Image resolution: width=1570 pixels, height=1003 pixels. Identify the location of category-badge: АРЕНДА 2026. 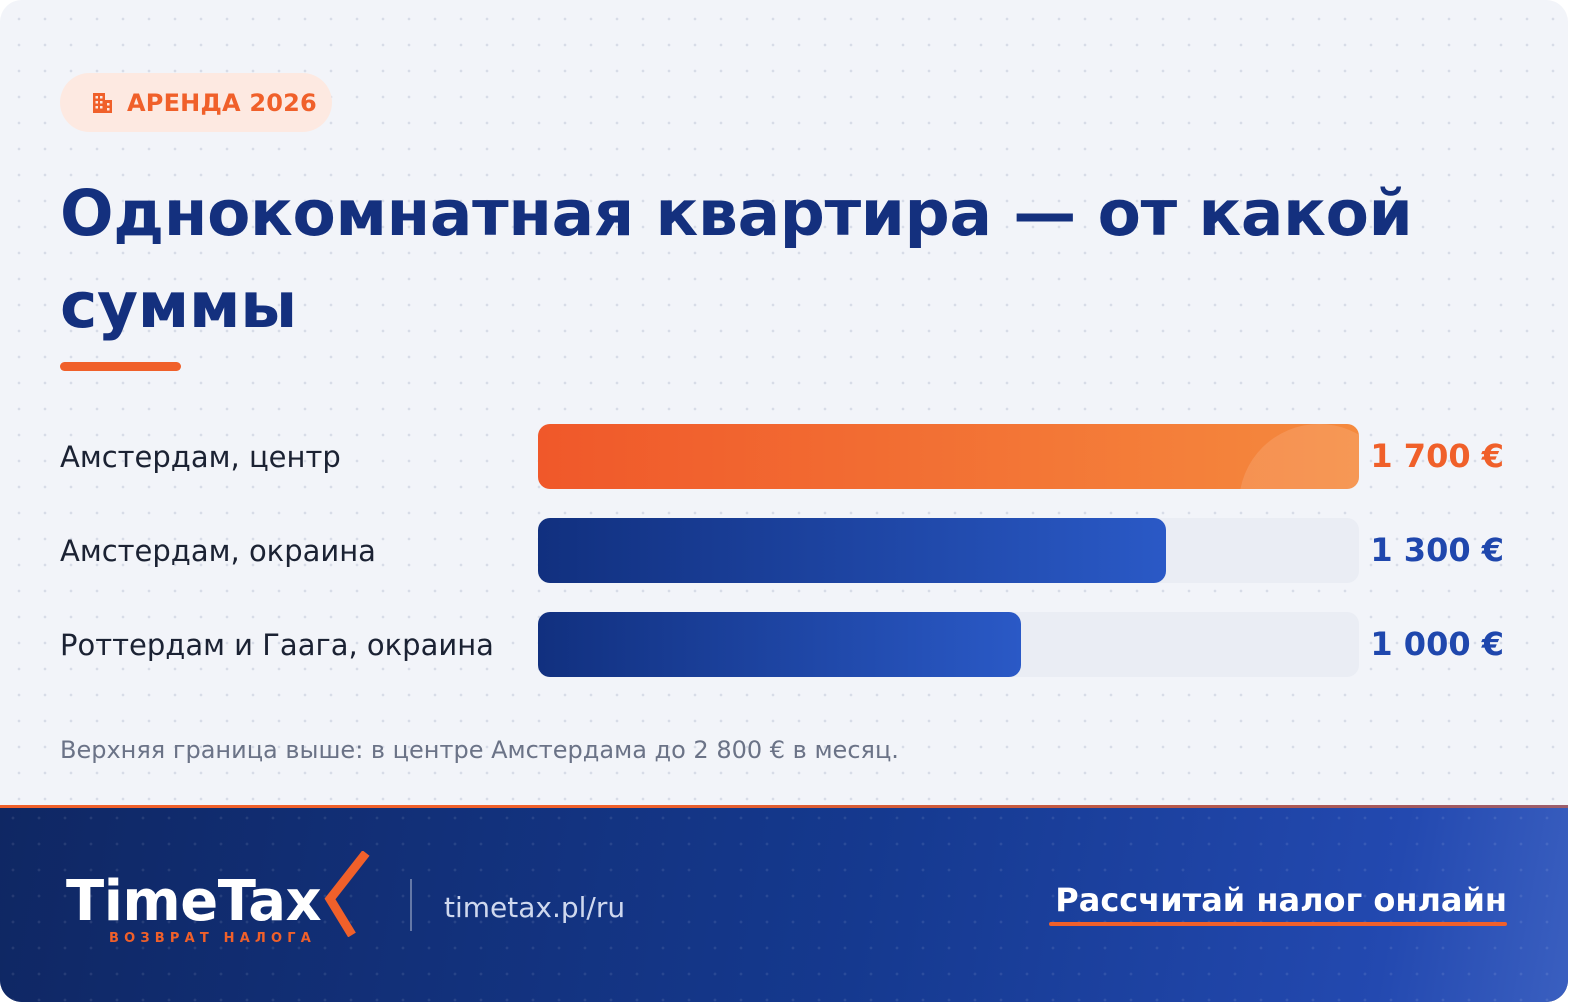
(196, 102).